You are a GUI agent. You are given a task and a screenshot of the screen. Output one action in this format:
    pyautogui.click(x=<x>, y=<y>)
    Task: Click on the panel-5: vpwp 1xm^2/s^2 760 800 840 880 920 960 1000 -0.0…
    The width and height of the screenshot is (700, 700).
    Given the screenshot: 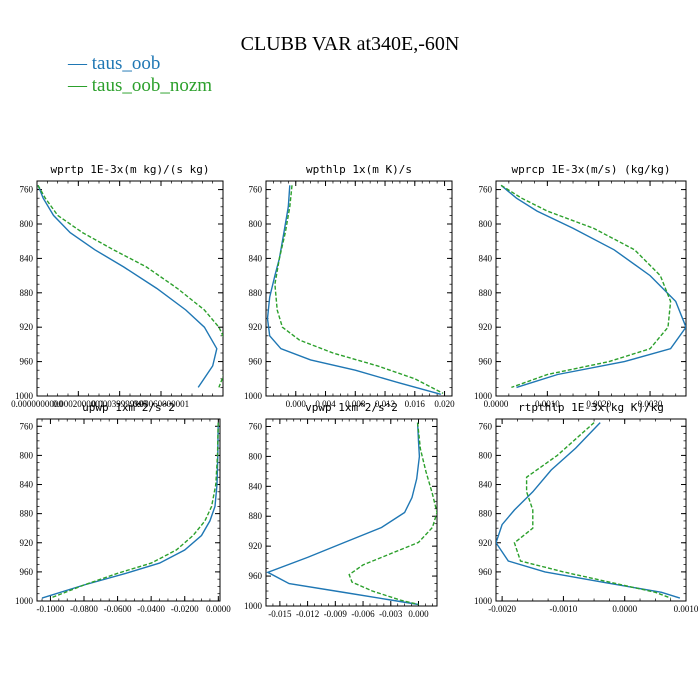 What is the action you would take?
    pyautogui.click(x=341, y=510)
    